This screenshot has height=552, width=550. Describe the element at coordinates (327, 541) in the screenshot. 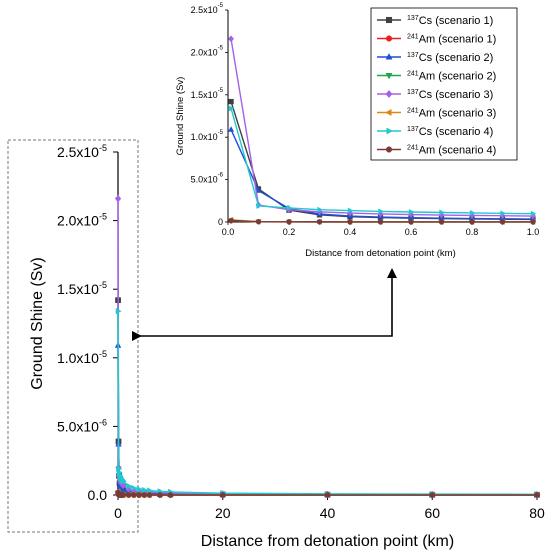

I see `main-x-axis-label: Distance from detonation point (km)` at that location.